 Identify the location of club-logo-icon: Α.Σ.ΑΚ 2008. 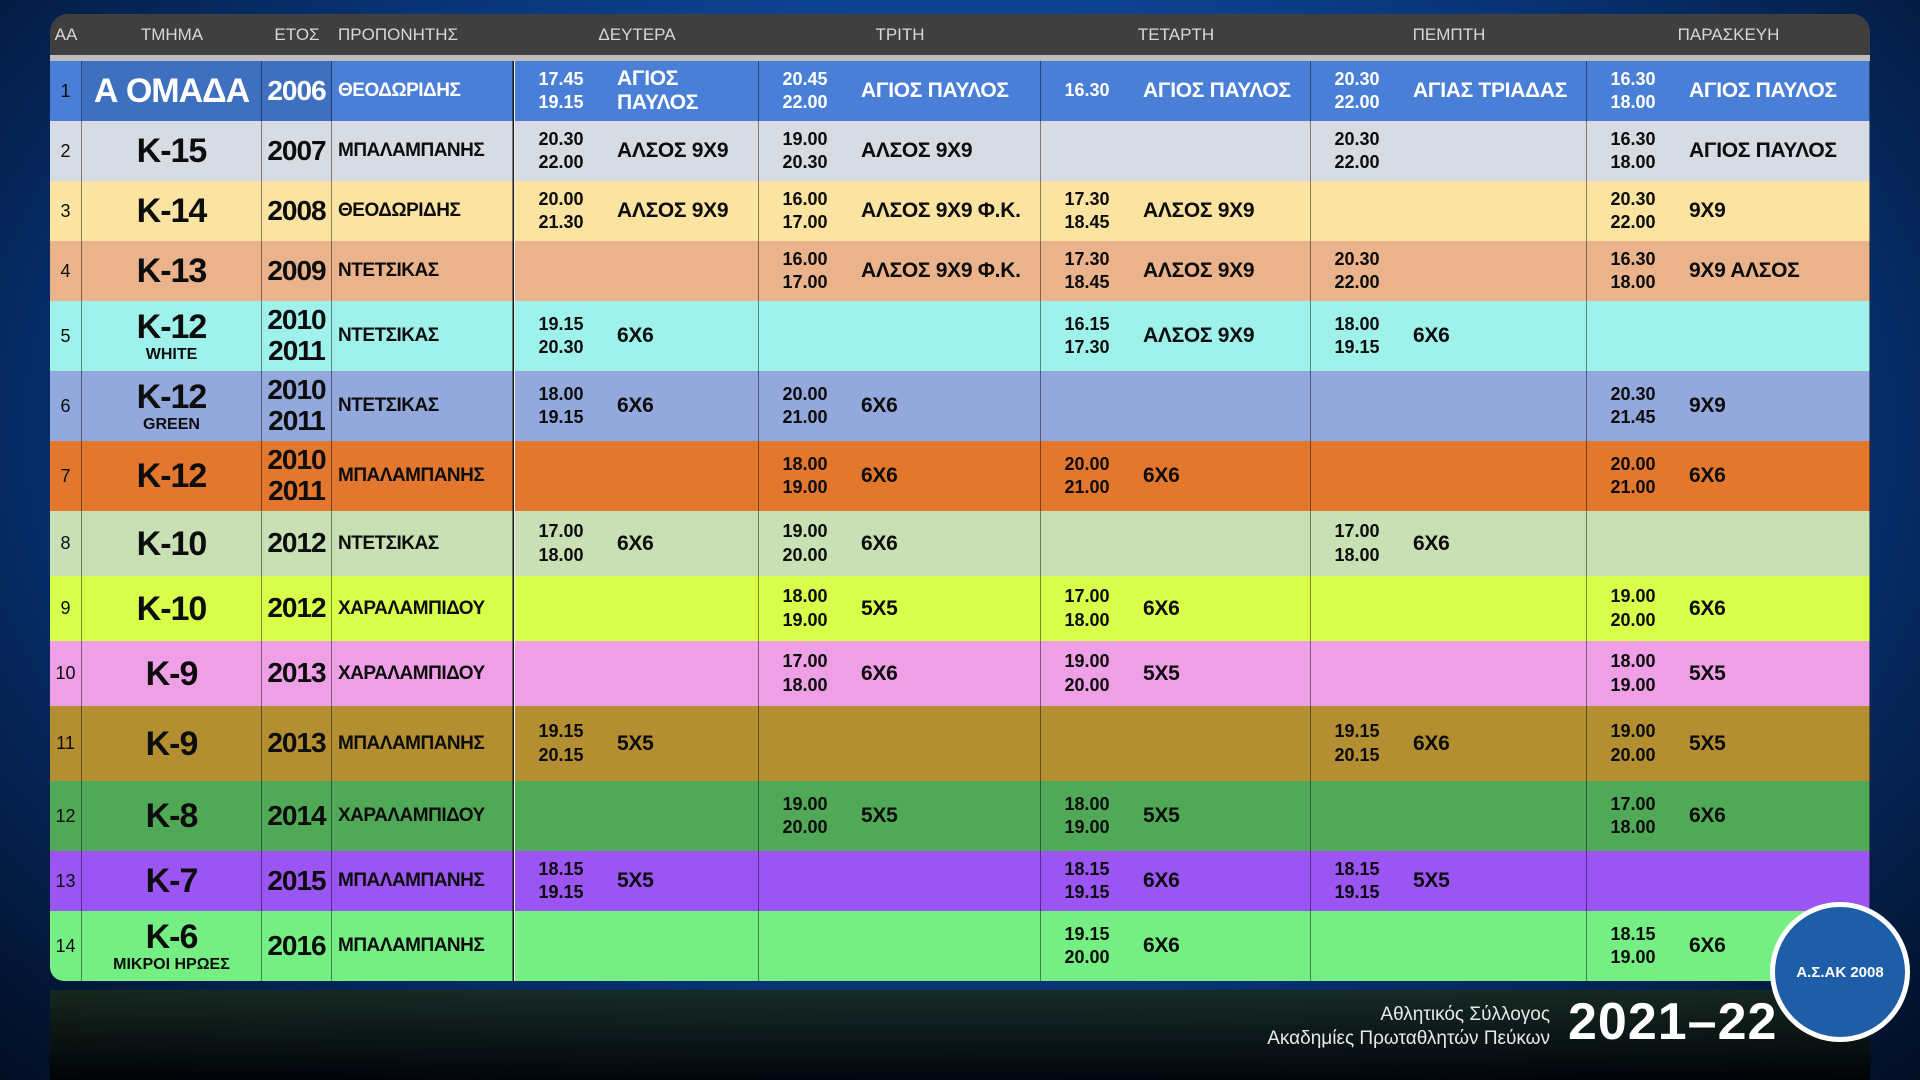
(1840, 972).